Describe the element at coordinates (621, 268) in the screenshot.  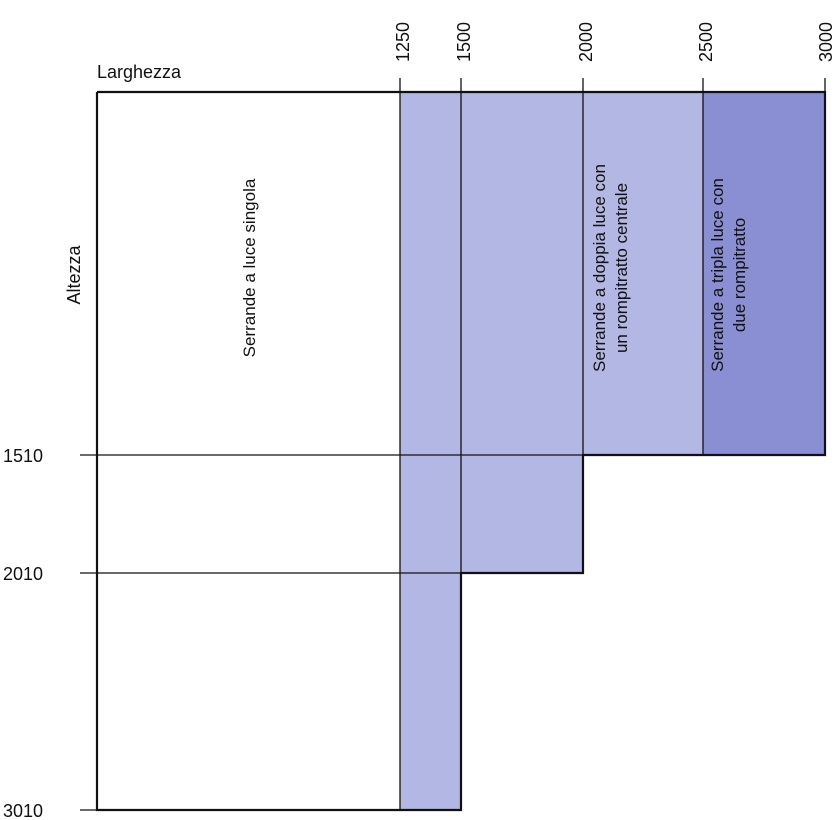
I see `region-label-double-line2: un rompitratto centrale` at that location.